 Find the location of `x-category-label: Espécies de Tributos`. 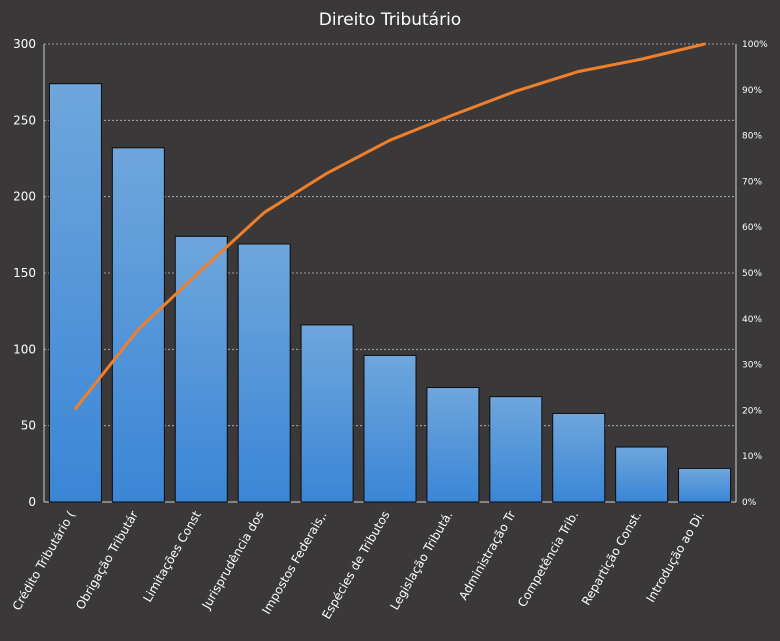

x-category-label: Espécies de Tributos is located at coordinates (355, 565).